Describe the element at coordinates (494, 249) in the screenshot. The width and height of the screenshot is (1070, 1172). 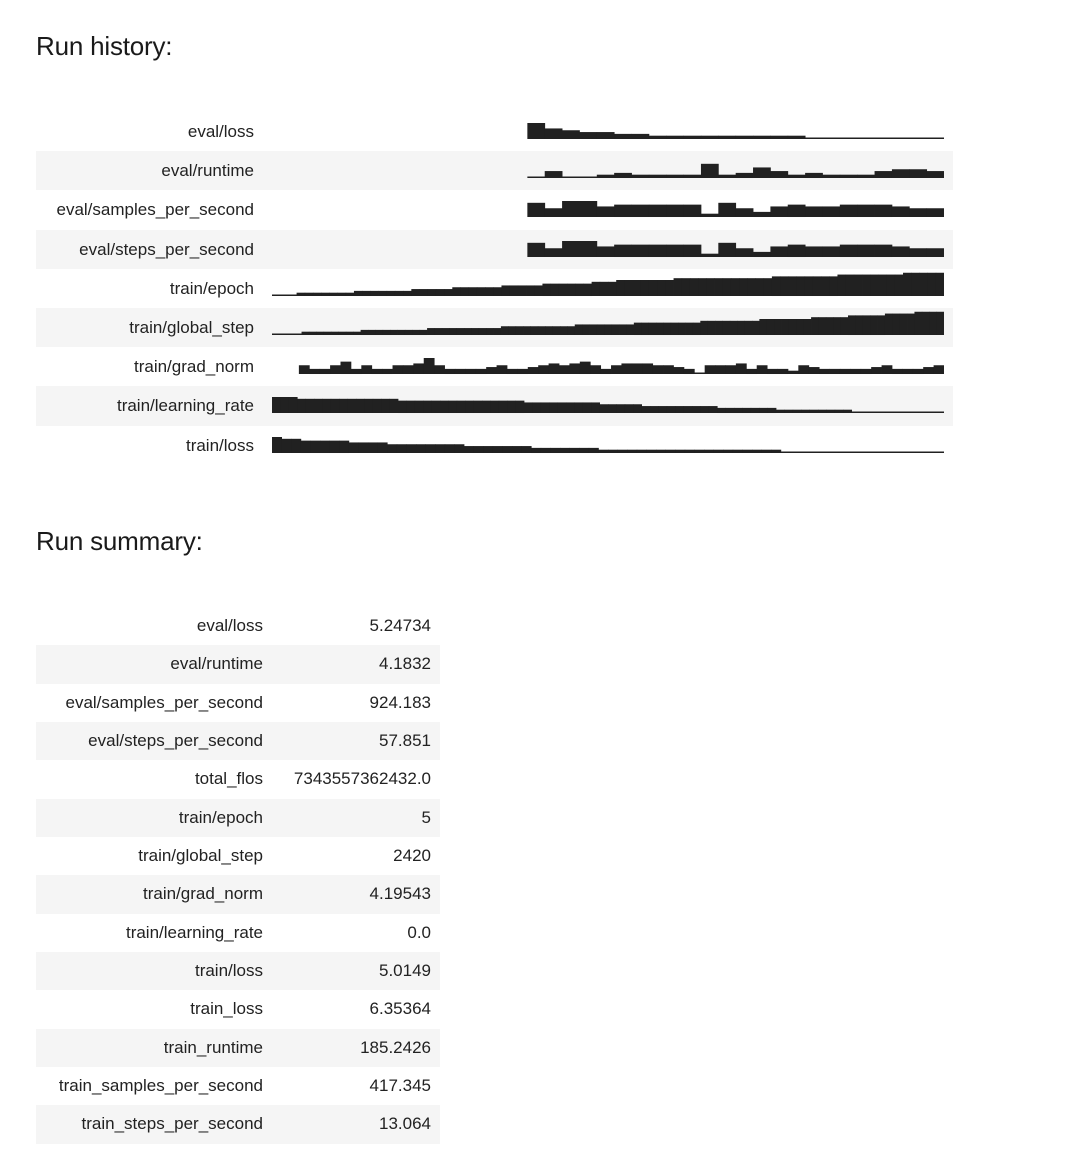
I see `history-row: eval/steps_per_second` at that location.